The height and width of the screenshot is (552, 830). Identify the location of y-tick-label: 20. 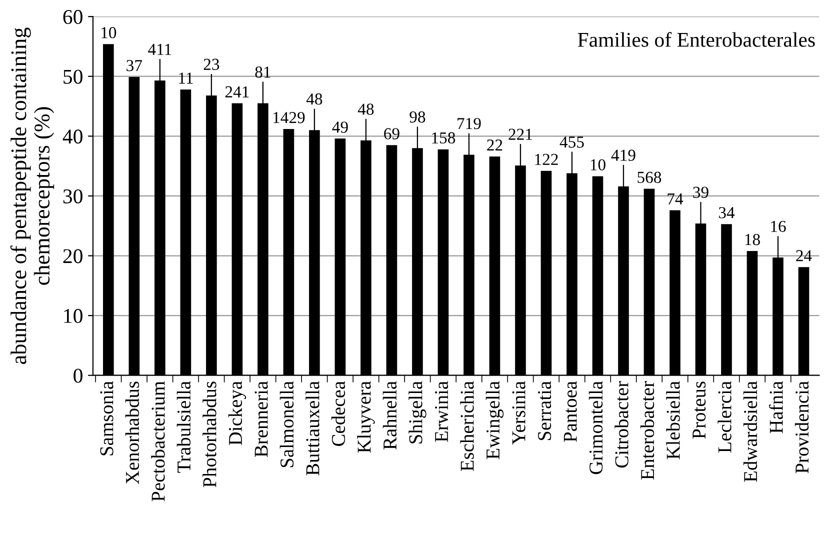
(72, 256).